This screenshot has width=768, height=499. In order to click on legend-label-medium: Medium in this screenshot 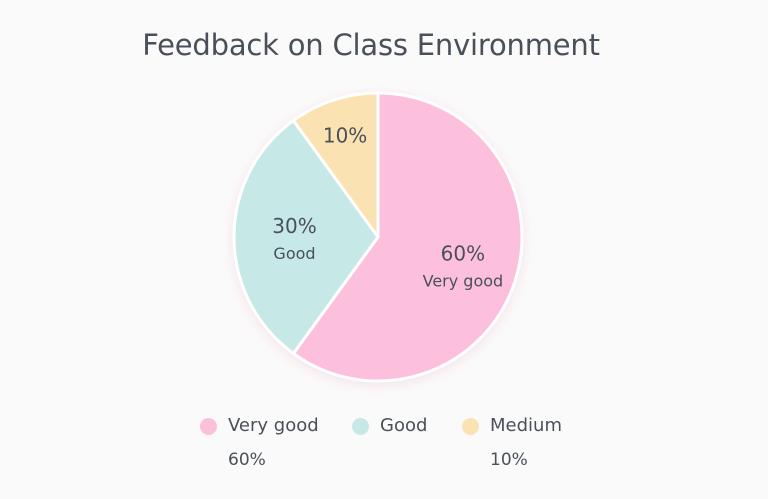, I will do `click(526, 425)`.